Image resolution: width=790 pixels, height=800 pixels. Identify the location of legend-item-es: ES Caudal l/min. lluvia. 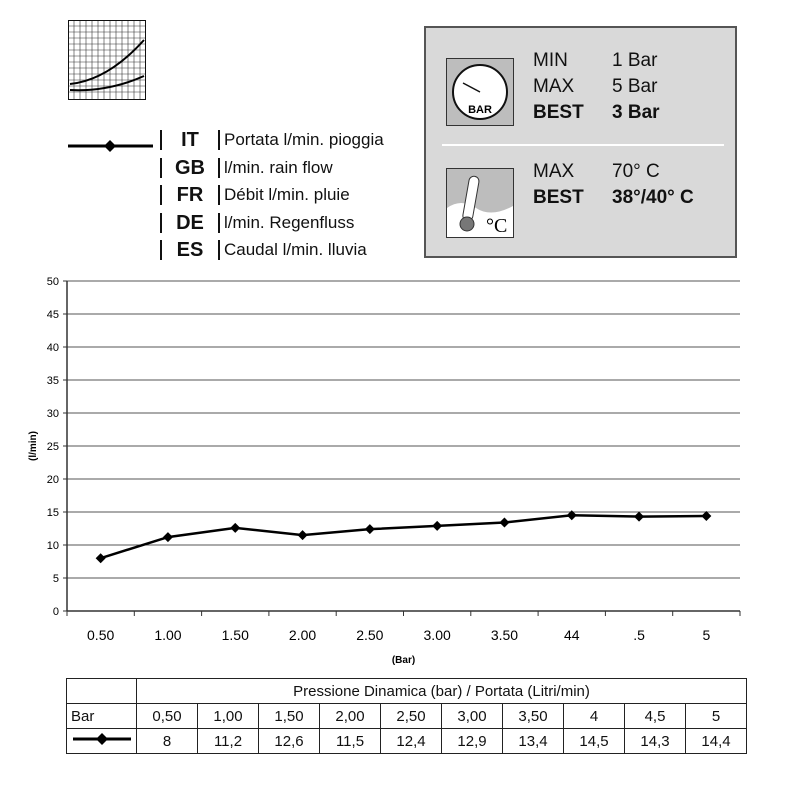
(263, 250).